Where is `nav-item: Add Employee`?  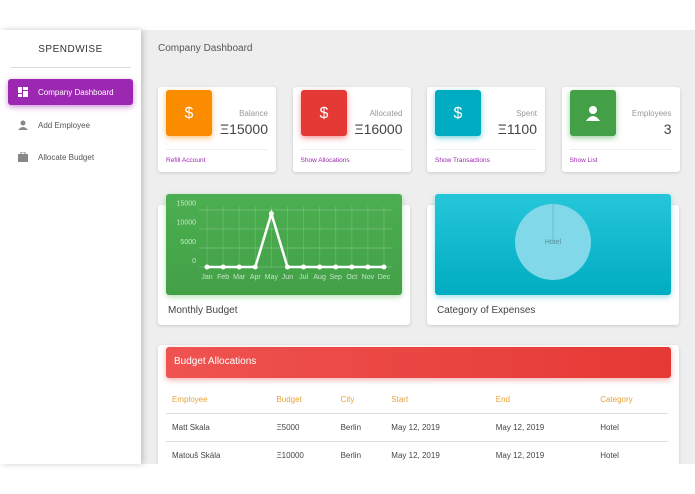 nav-item: Add Employee is located at coordinates (70, 125).